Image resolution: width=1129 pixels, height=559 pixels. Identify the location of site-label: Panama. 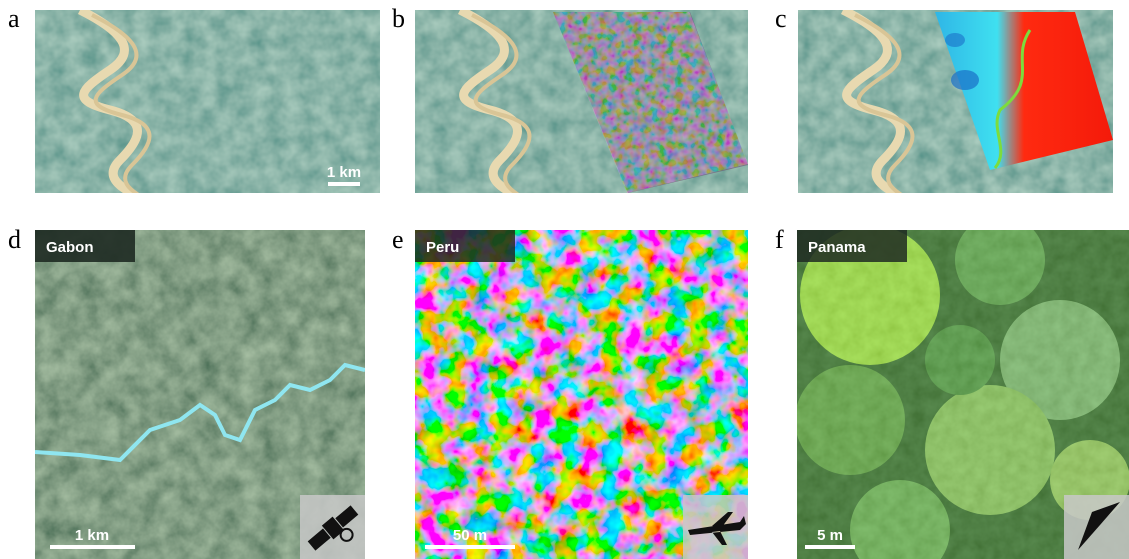
(837, 247).